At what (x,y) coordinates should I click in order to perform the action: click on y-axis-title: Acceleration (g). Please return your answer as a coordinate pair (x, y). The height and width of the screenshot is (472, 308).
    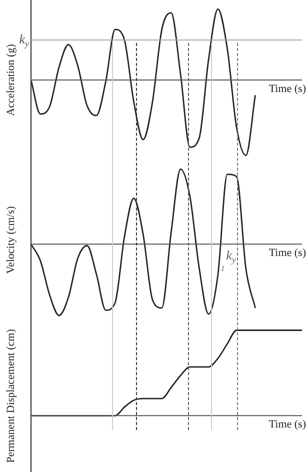
    Looking at the image, I should click on (10, 80).